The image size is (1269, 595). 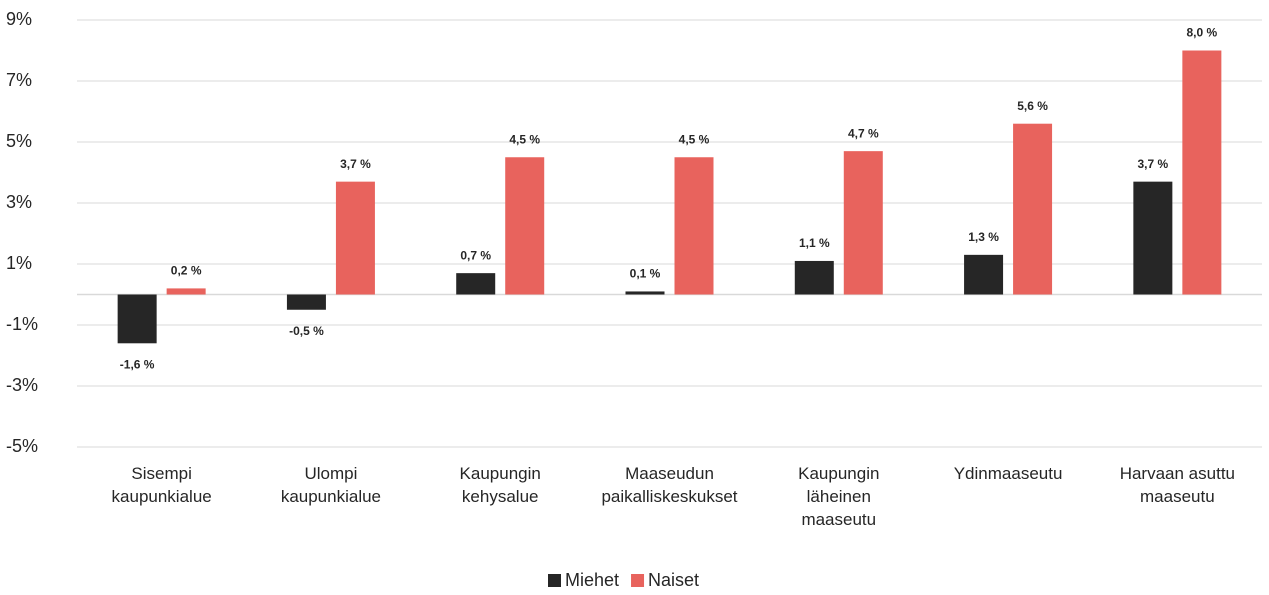 I want to click on value-label: 1,1 %, so click(x=814, y=243).